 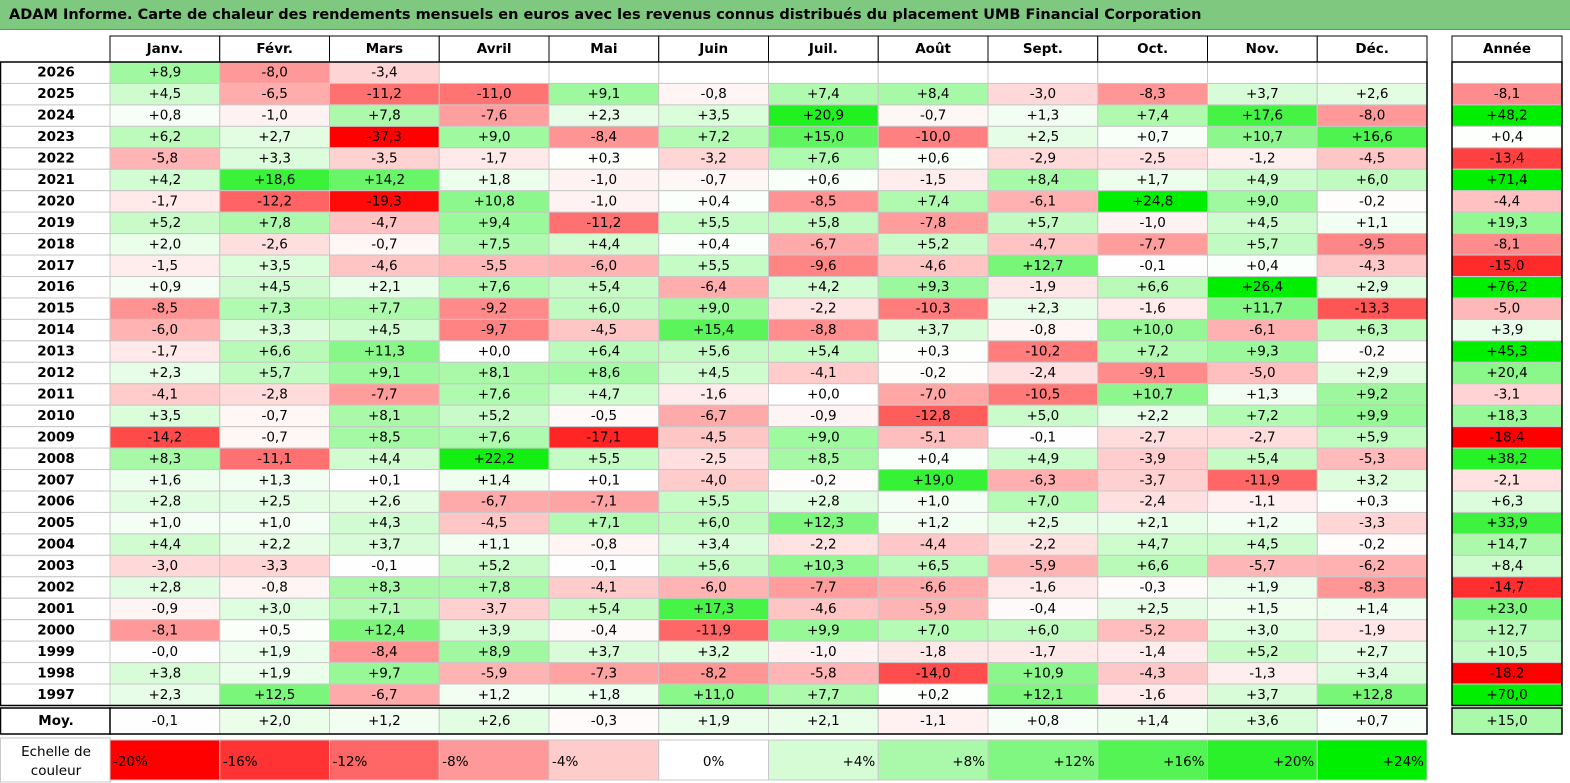 What do you see at coordinates (713, 266) in the screenshot?
I see `cell-value: +5,5` at bounding box center [713, 266].